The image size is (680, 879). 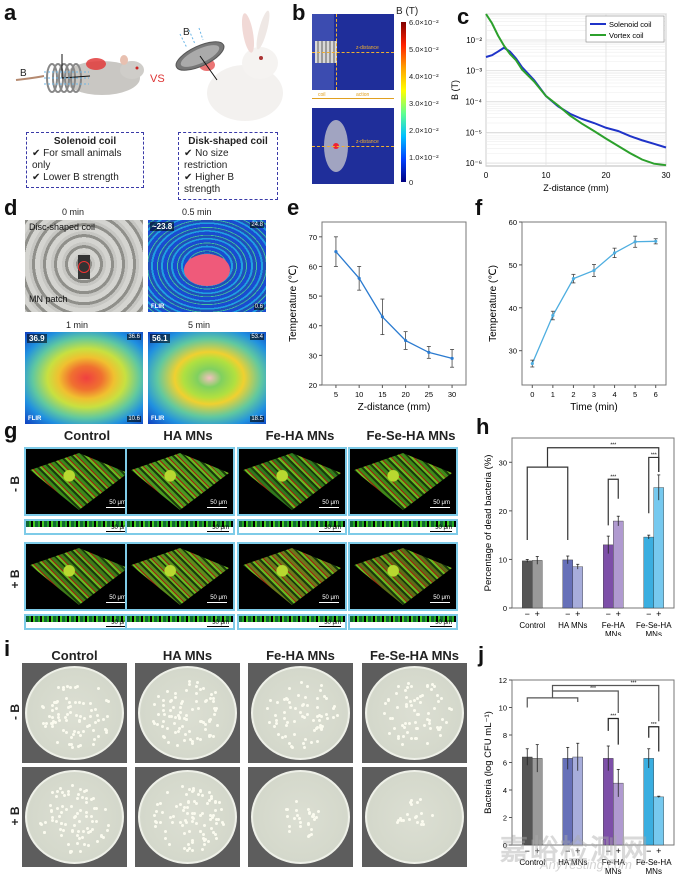 I want to click on watermark-en: AnyTesting.com, so click(x=586, y=864).